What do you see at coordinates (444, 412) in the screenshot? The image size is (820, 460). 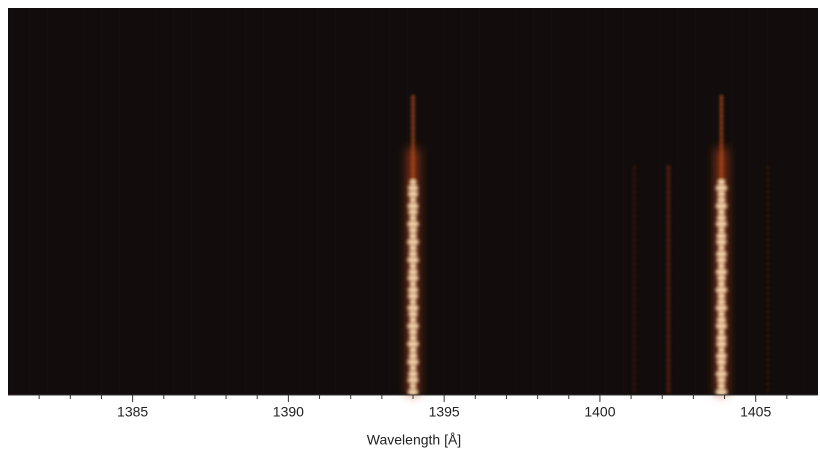 I see `x-tick-label: 1395` at bounding box center [444, 412].